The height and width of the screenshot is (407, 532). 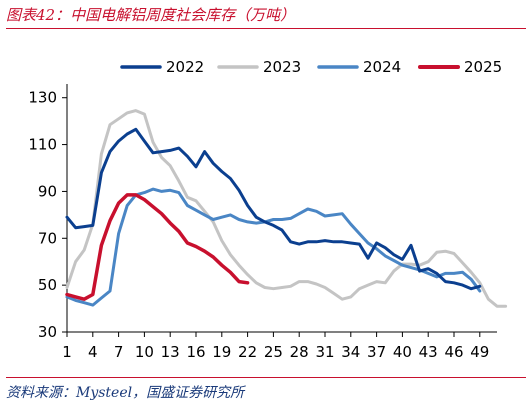 What do you see at coordinates (42, 145) in the screenshot?
I see `y-tick-label: 110` at bounding box center [42, 145].